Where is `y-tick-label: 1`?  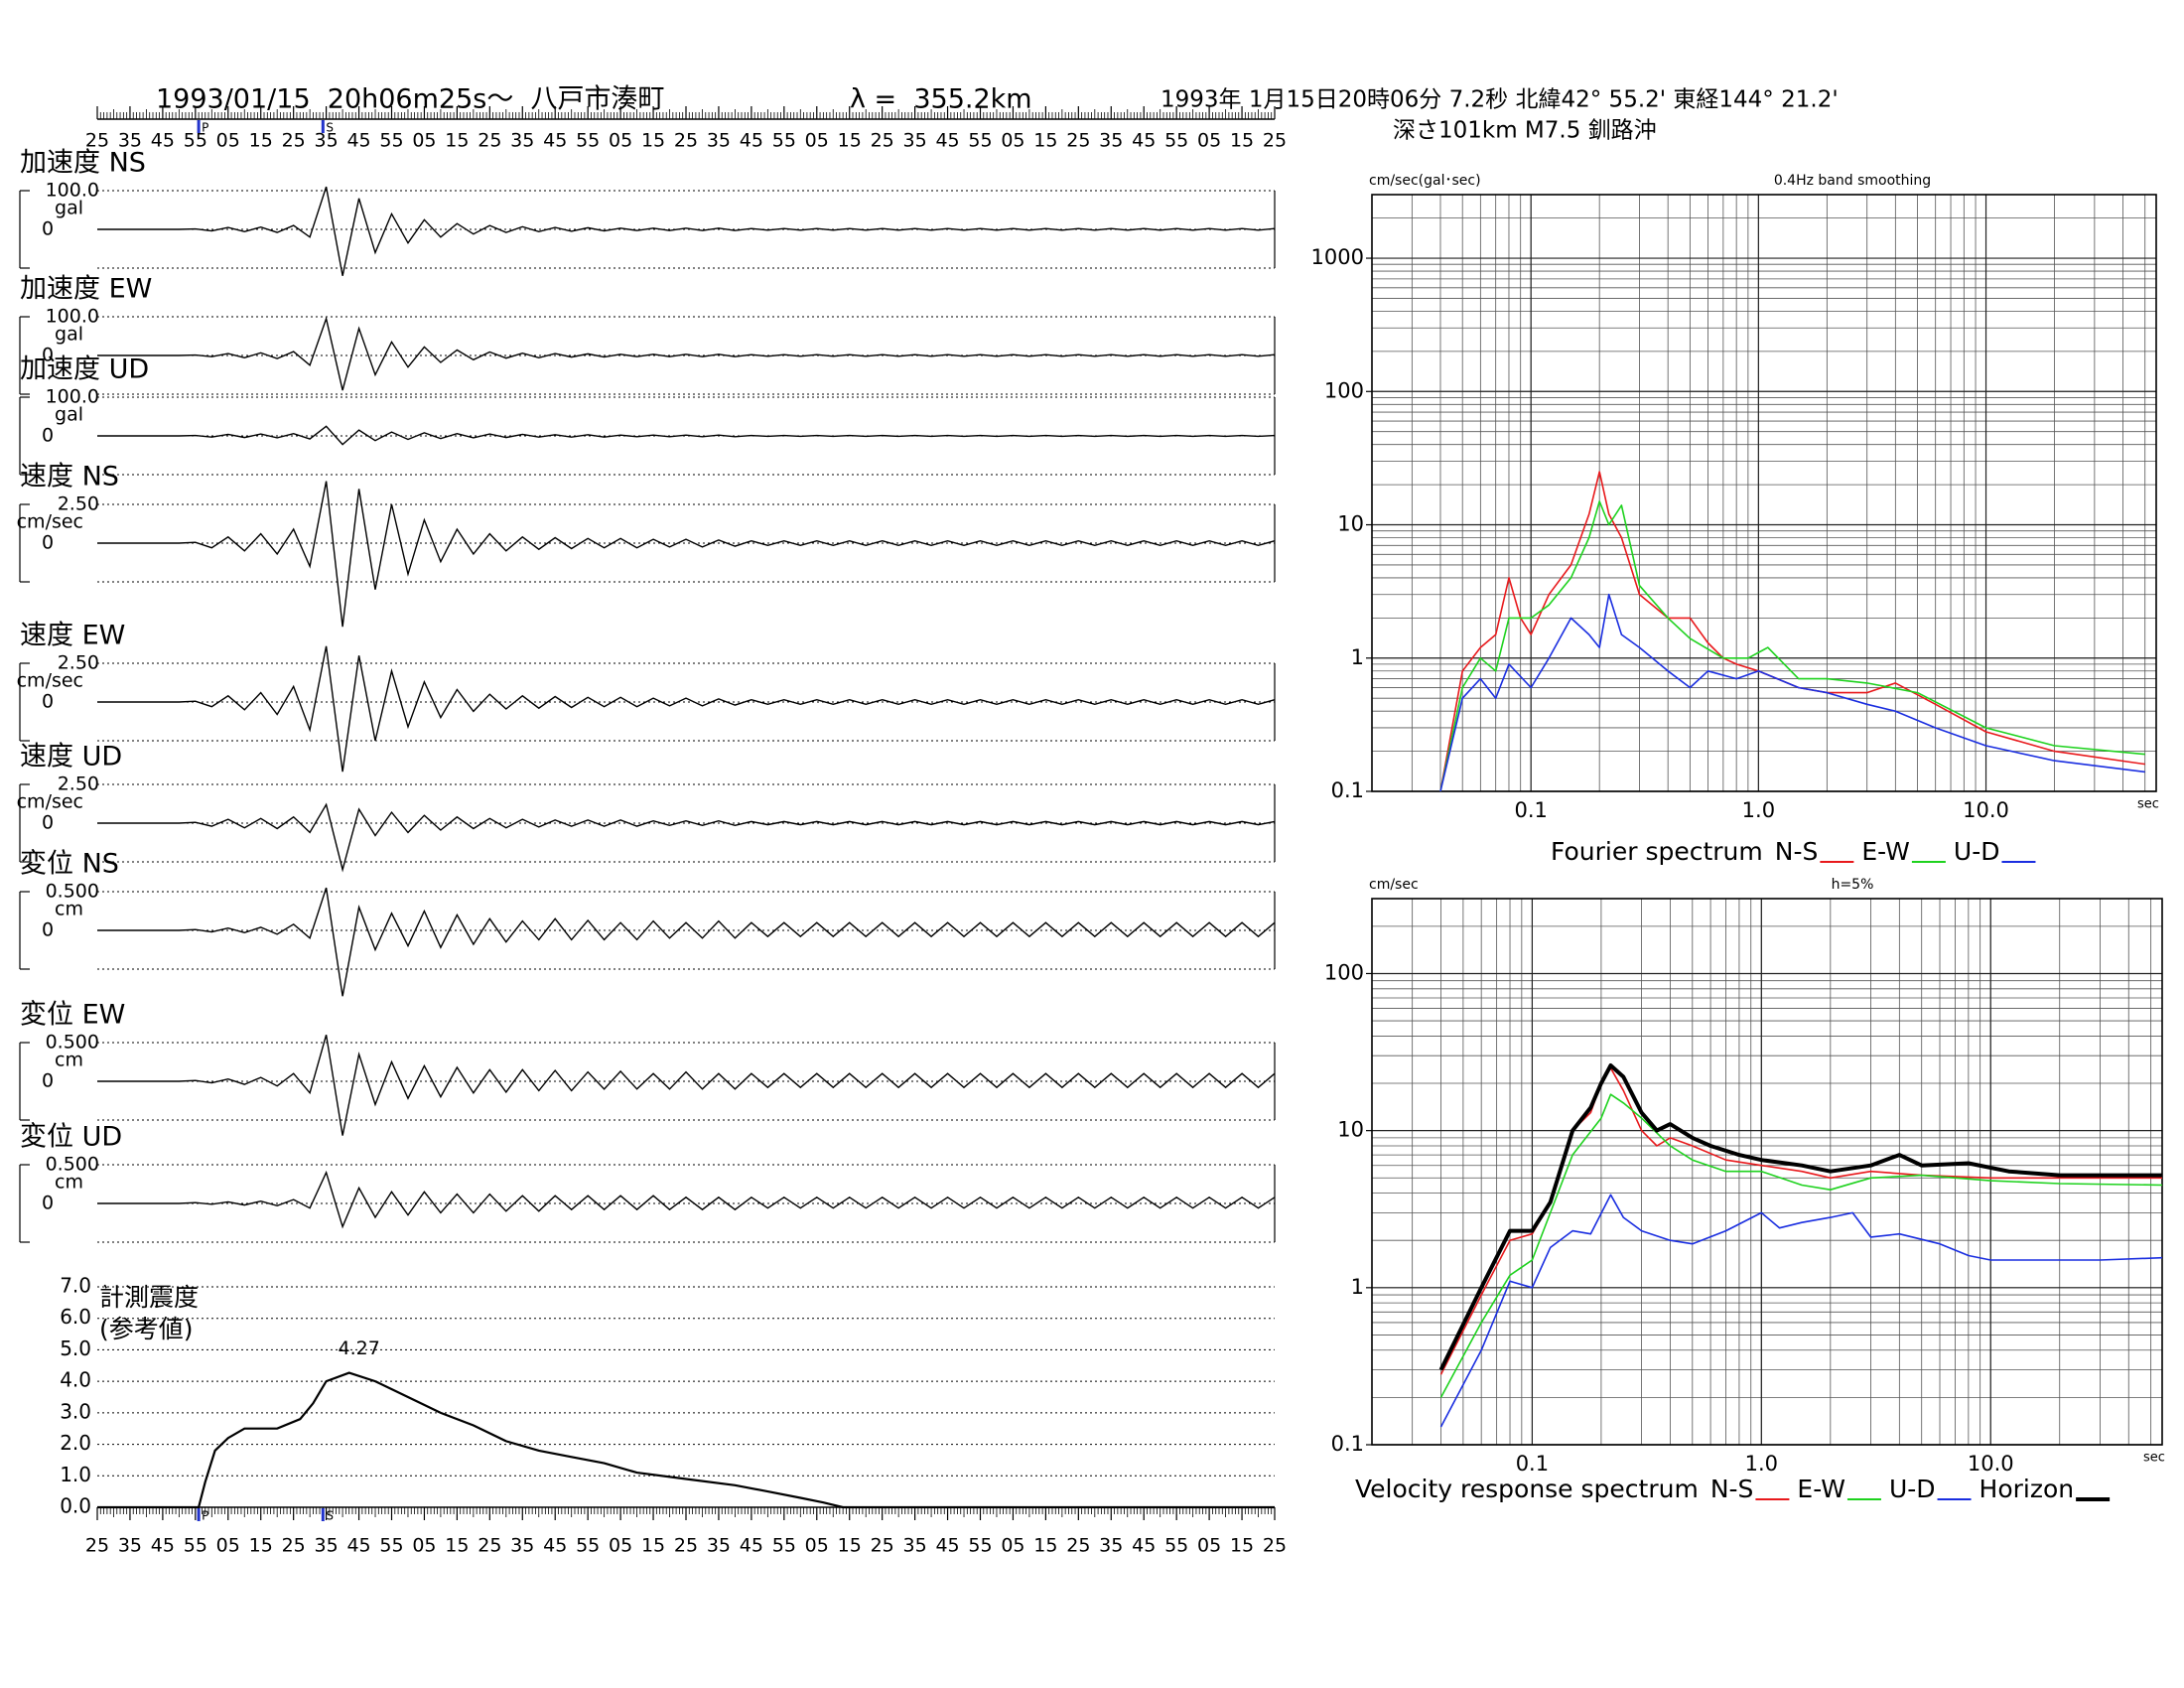 y-tick-label: 1 is located at coordinates (1357, 1287).